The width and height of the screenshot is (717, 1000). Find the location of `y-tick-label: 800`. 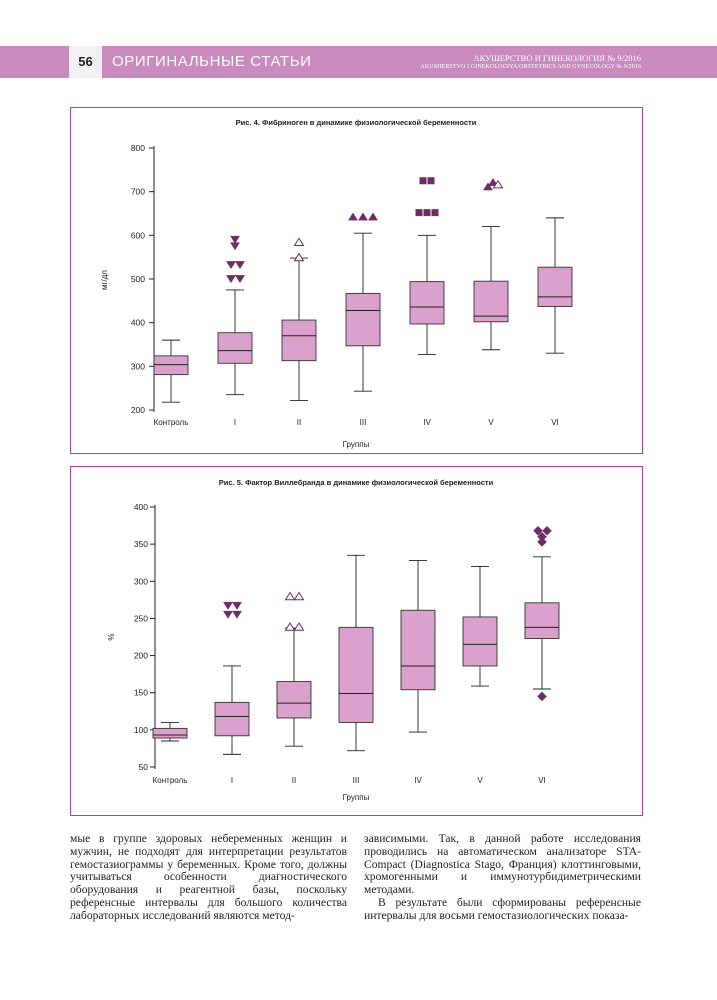

y-tick-label: 800 is located at coordinates (138, 148).